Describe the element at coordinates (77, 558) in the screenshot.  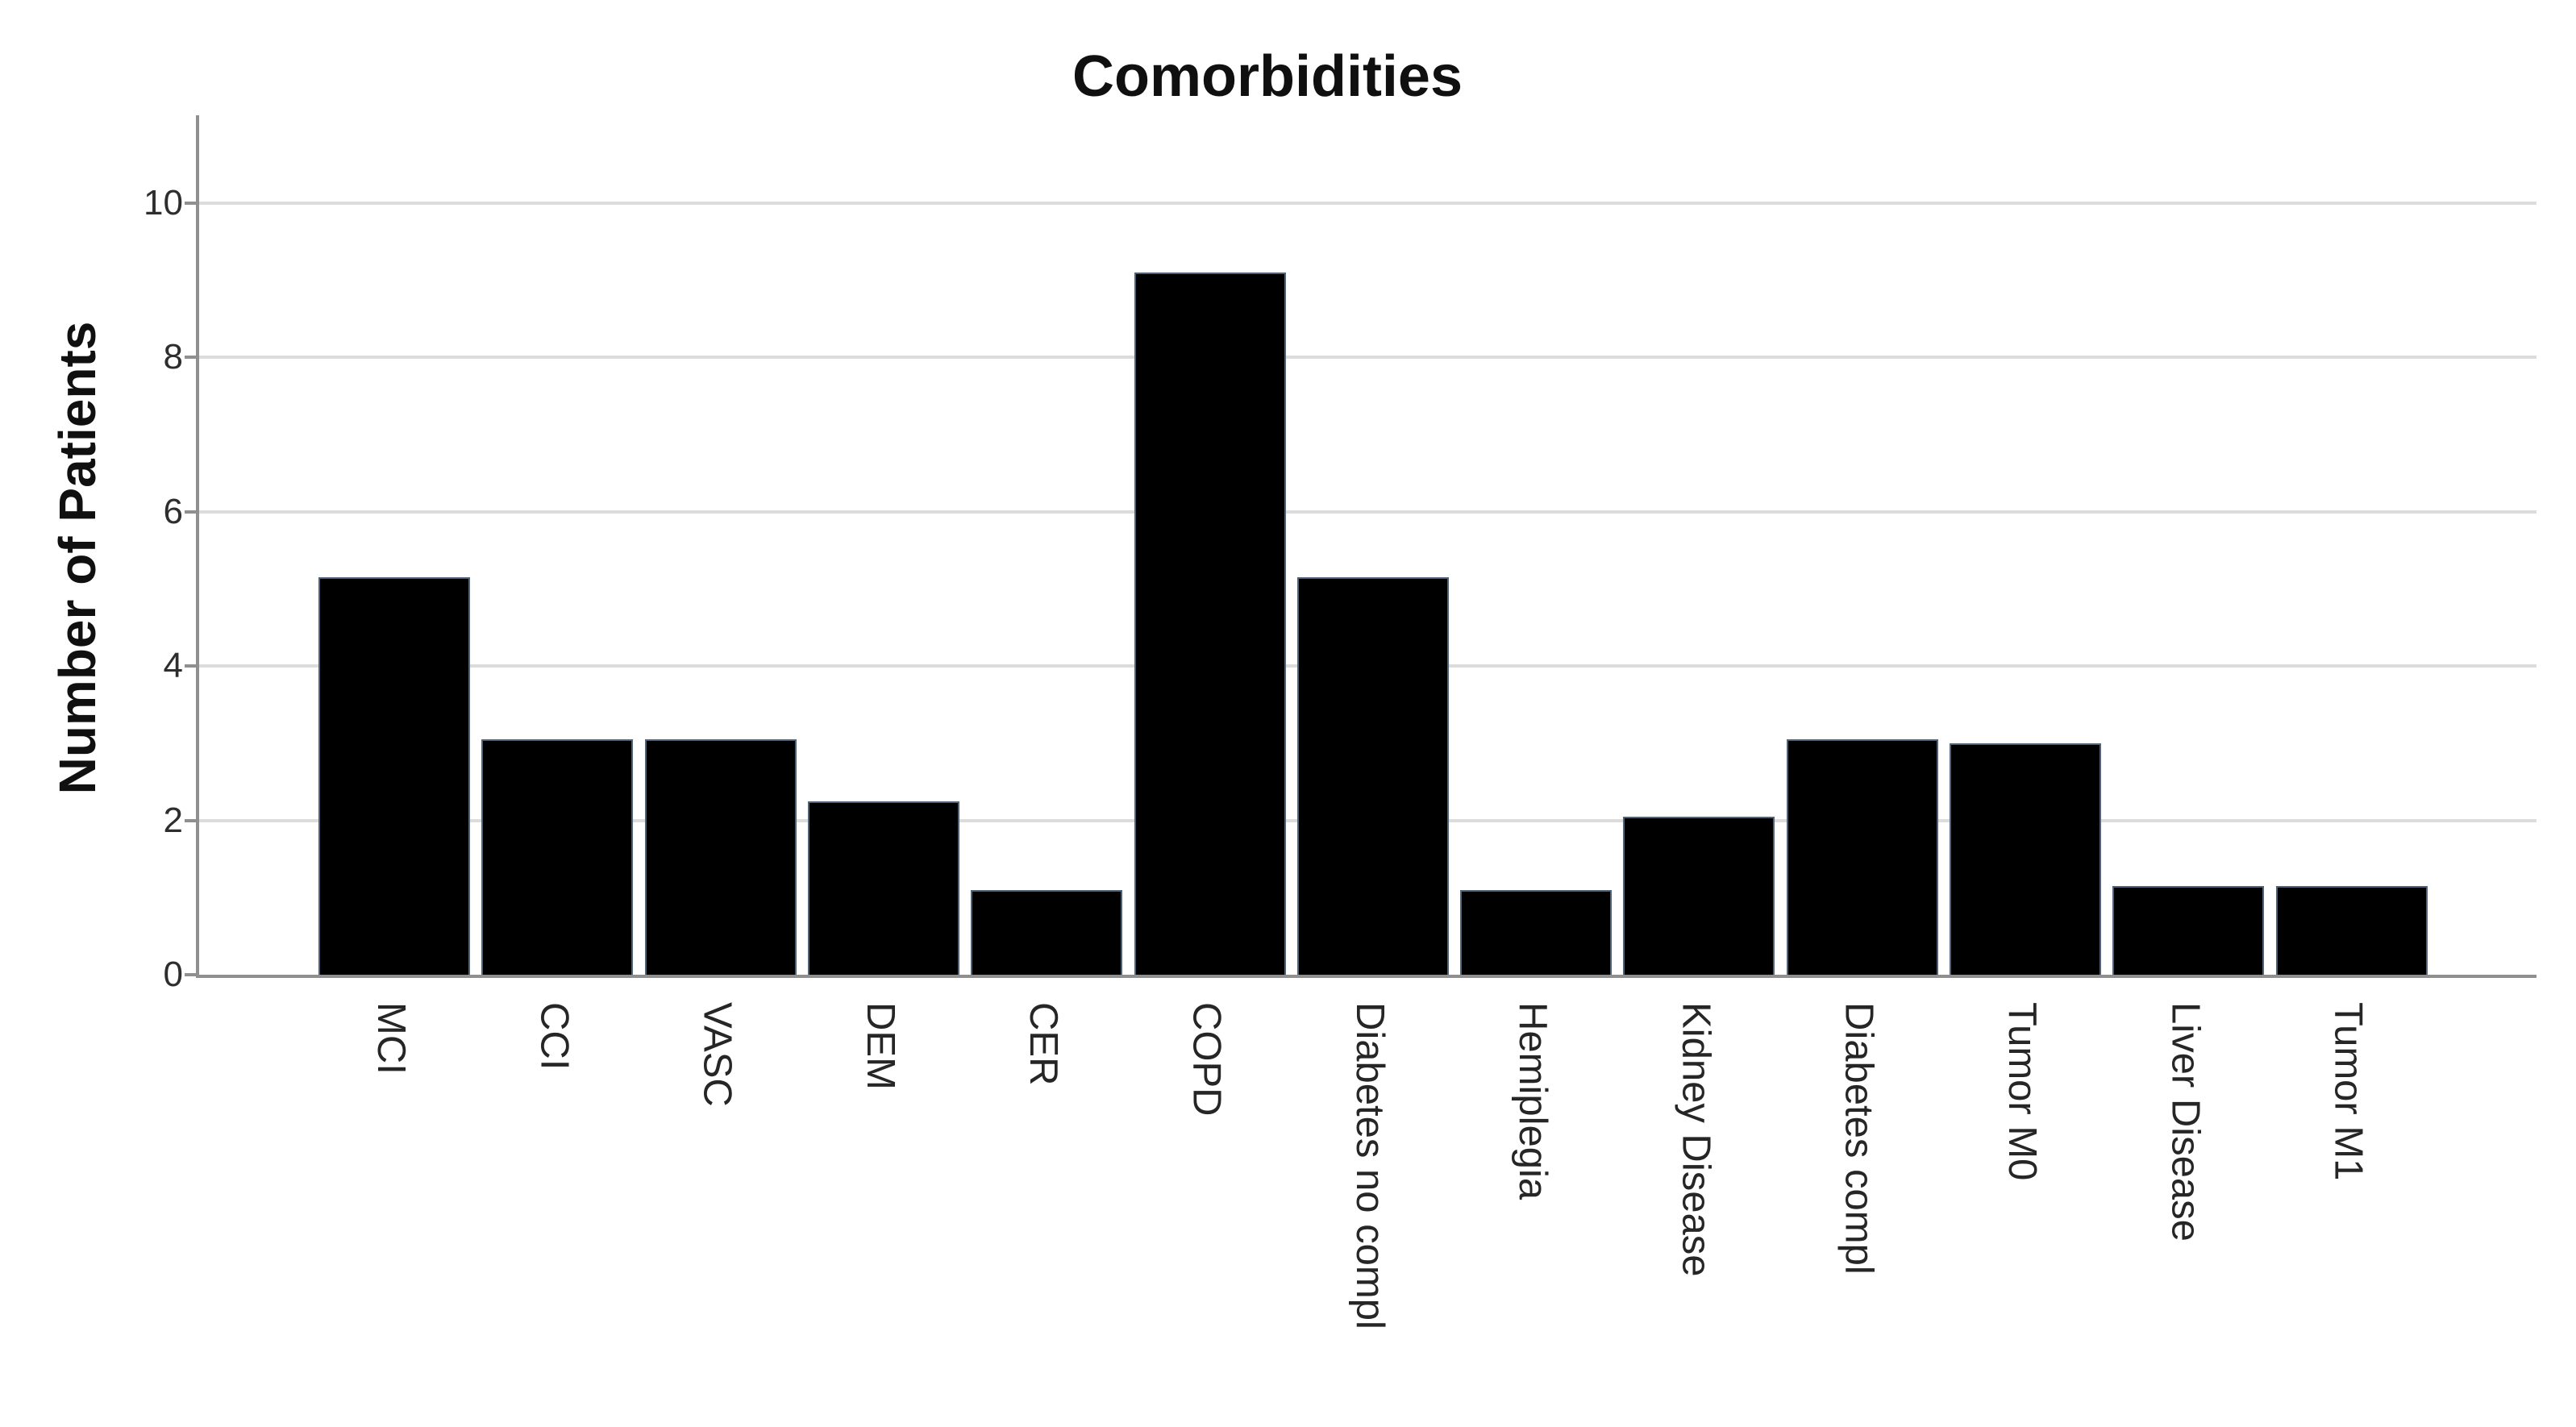
I see `y-axis-title: Number of Patients` at that location.